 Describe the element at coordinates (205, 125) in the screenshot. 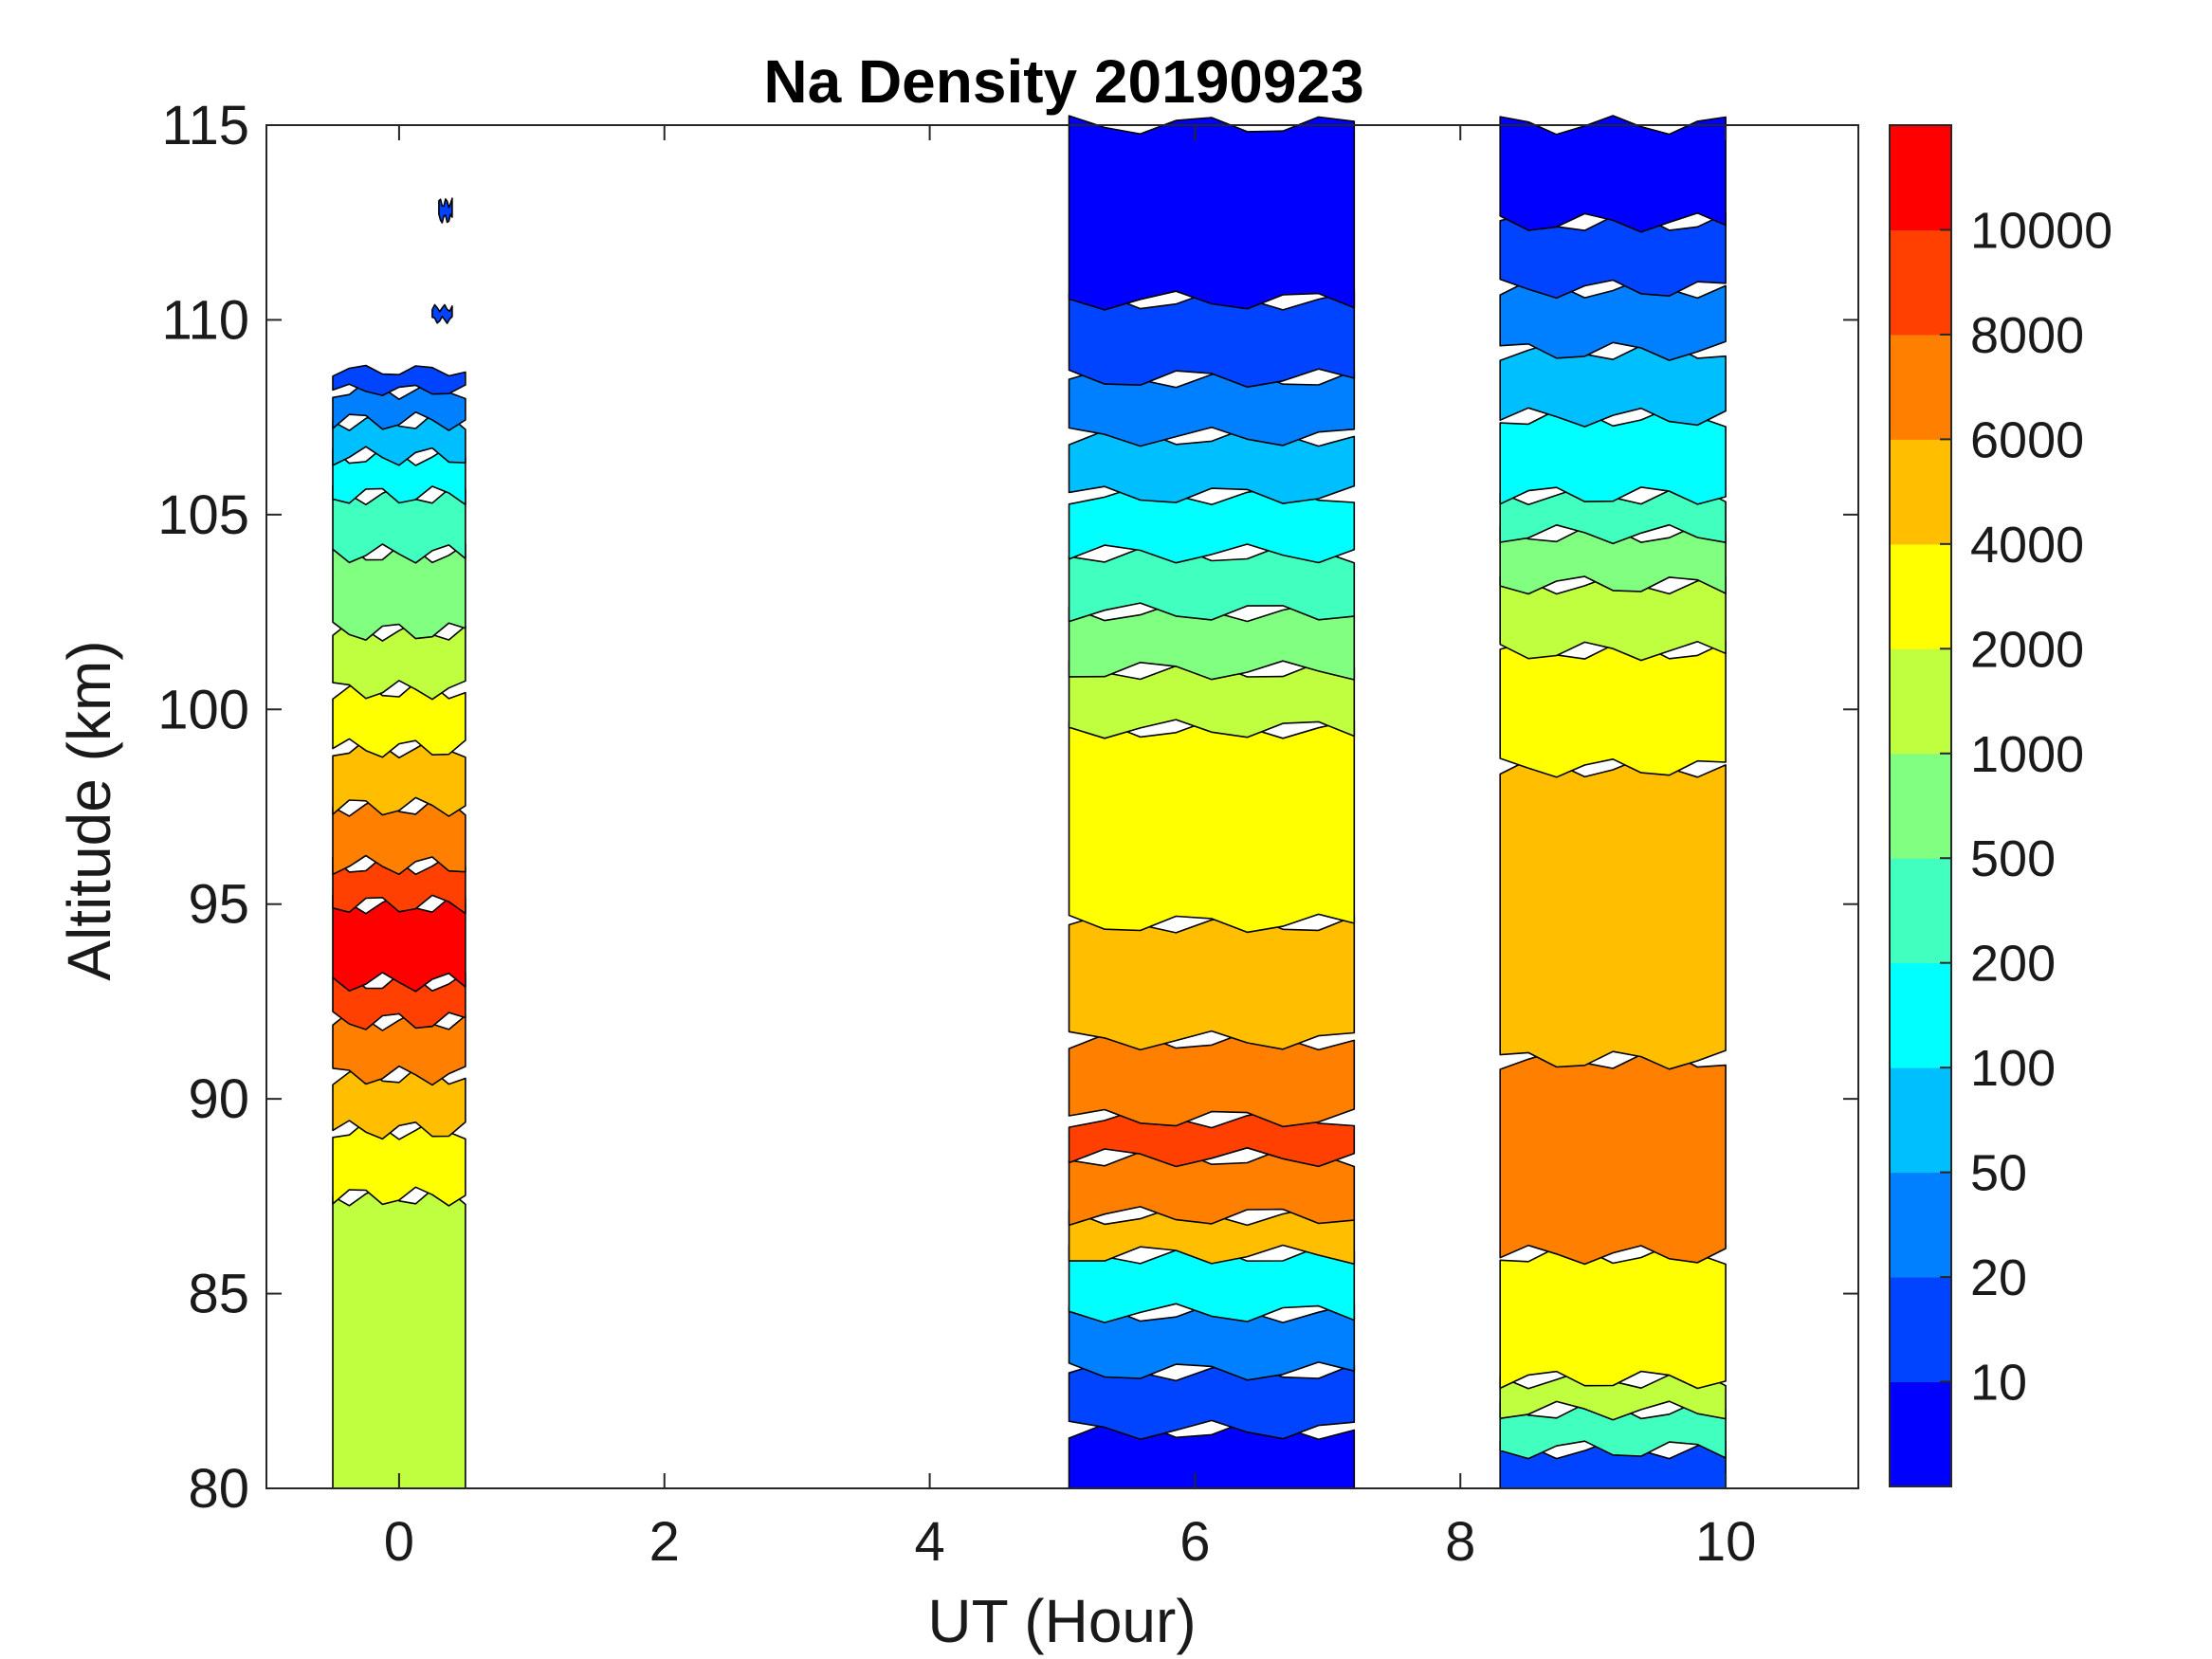

I see `y-tick-label: 115` at that location.